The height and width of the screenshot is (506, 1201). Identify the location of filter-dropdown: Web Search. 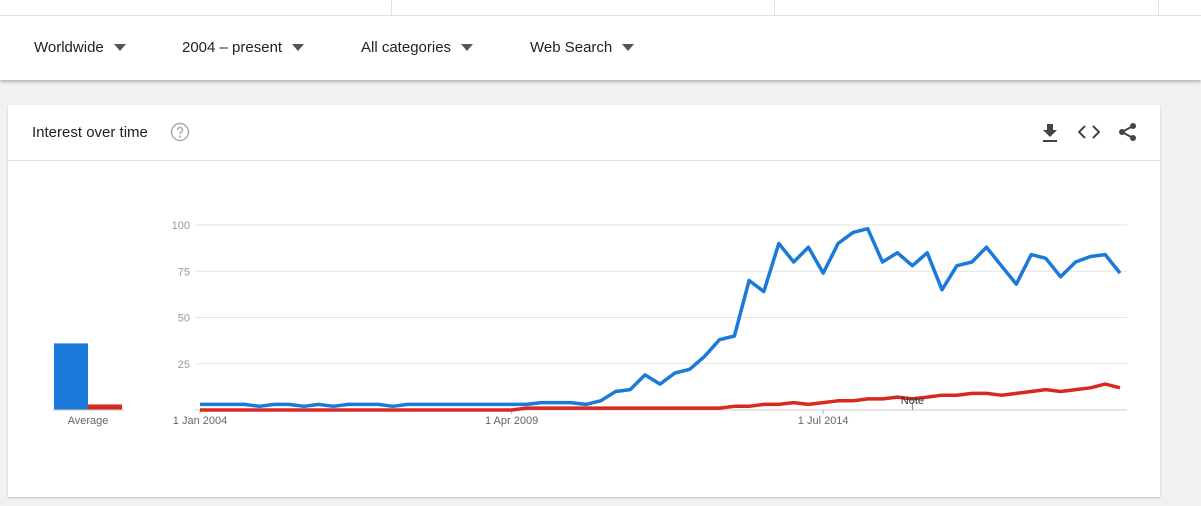
(582, 47).